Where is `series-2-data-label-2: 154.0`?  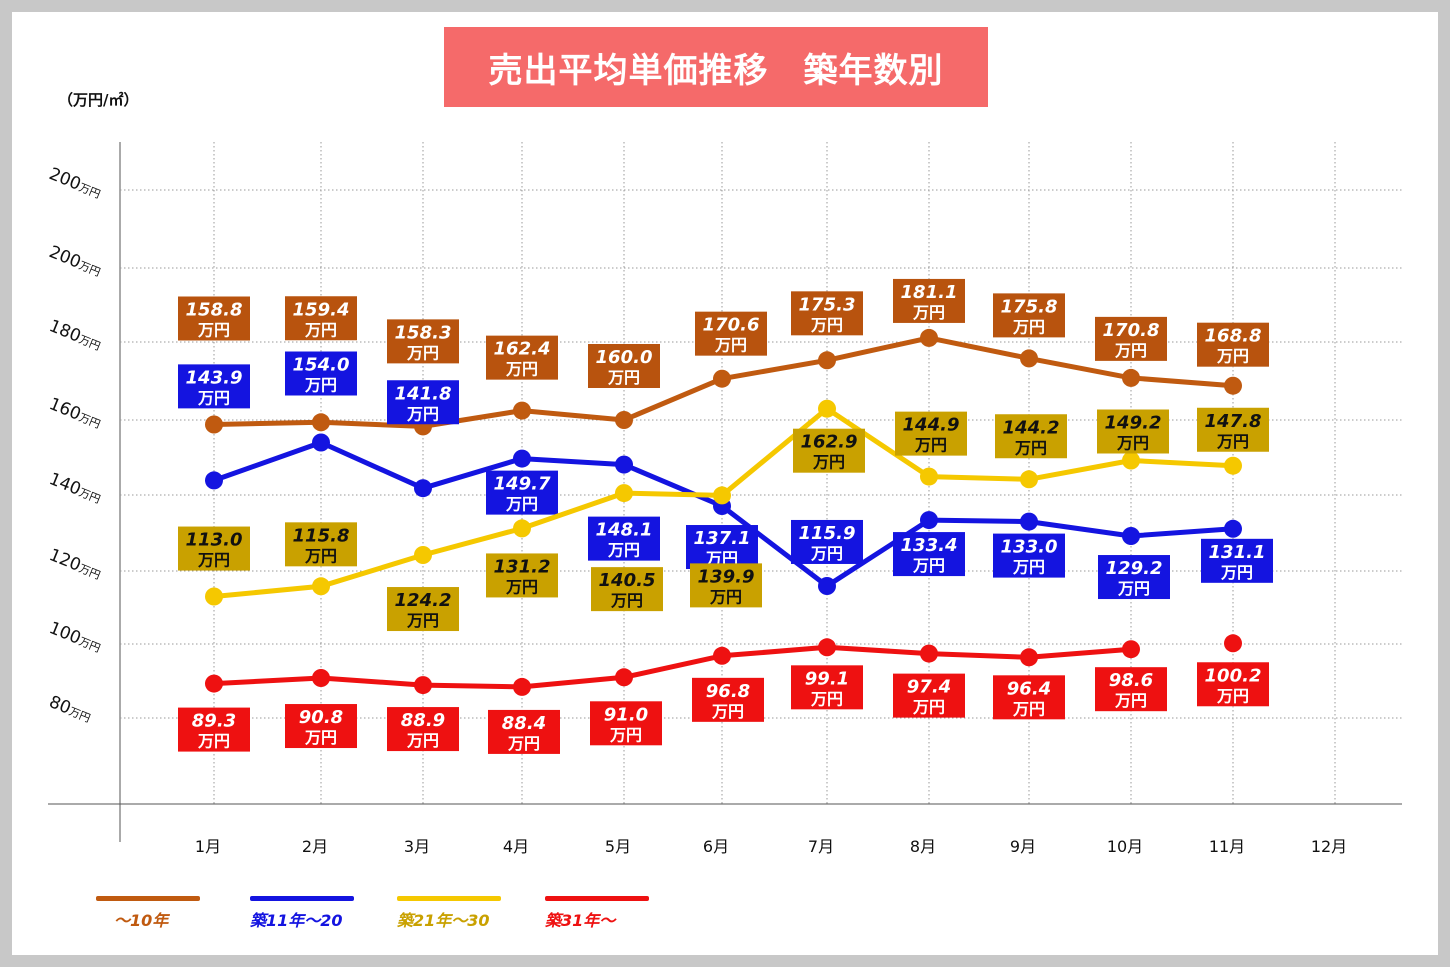
series-2-data-label-2: 154.0 is located at coordinates (321, 365).